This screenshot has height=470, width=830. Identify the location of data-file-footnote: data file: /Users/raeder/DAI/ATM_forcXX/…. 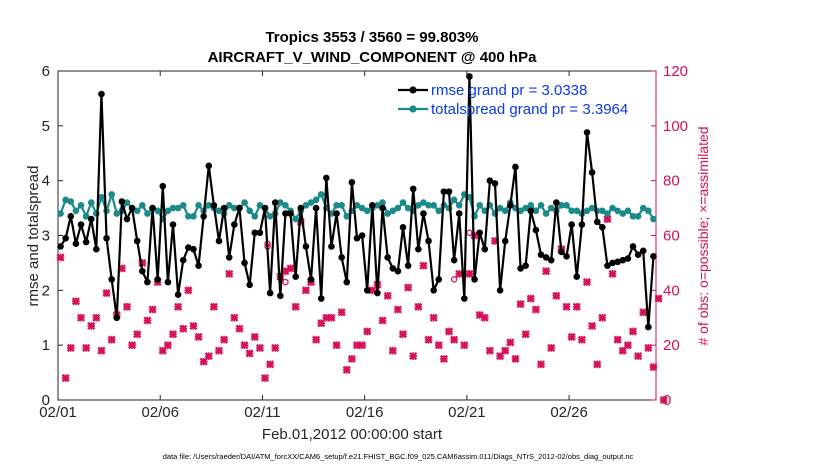
(398, 456).